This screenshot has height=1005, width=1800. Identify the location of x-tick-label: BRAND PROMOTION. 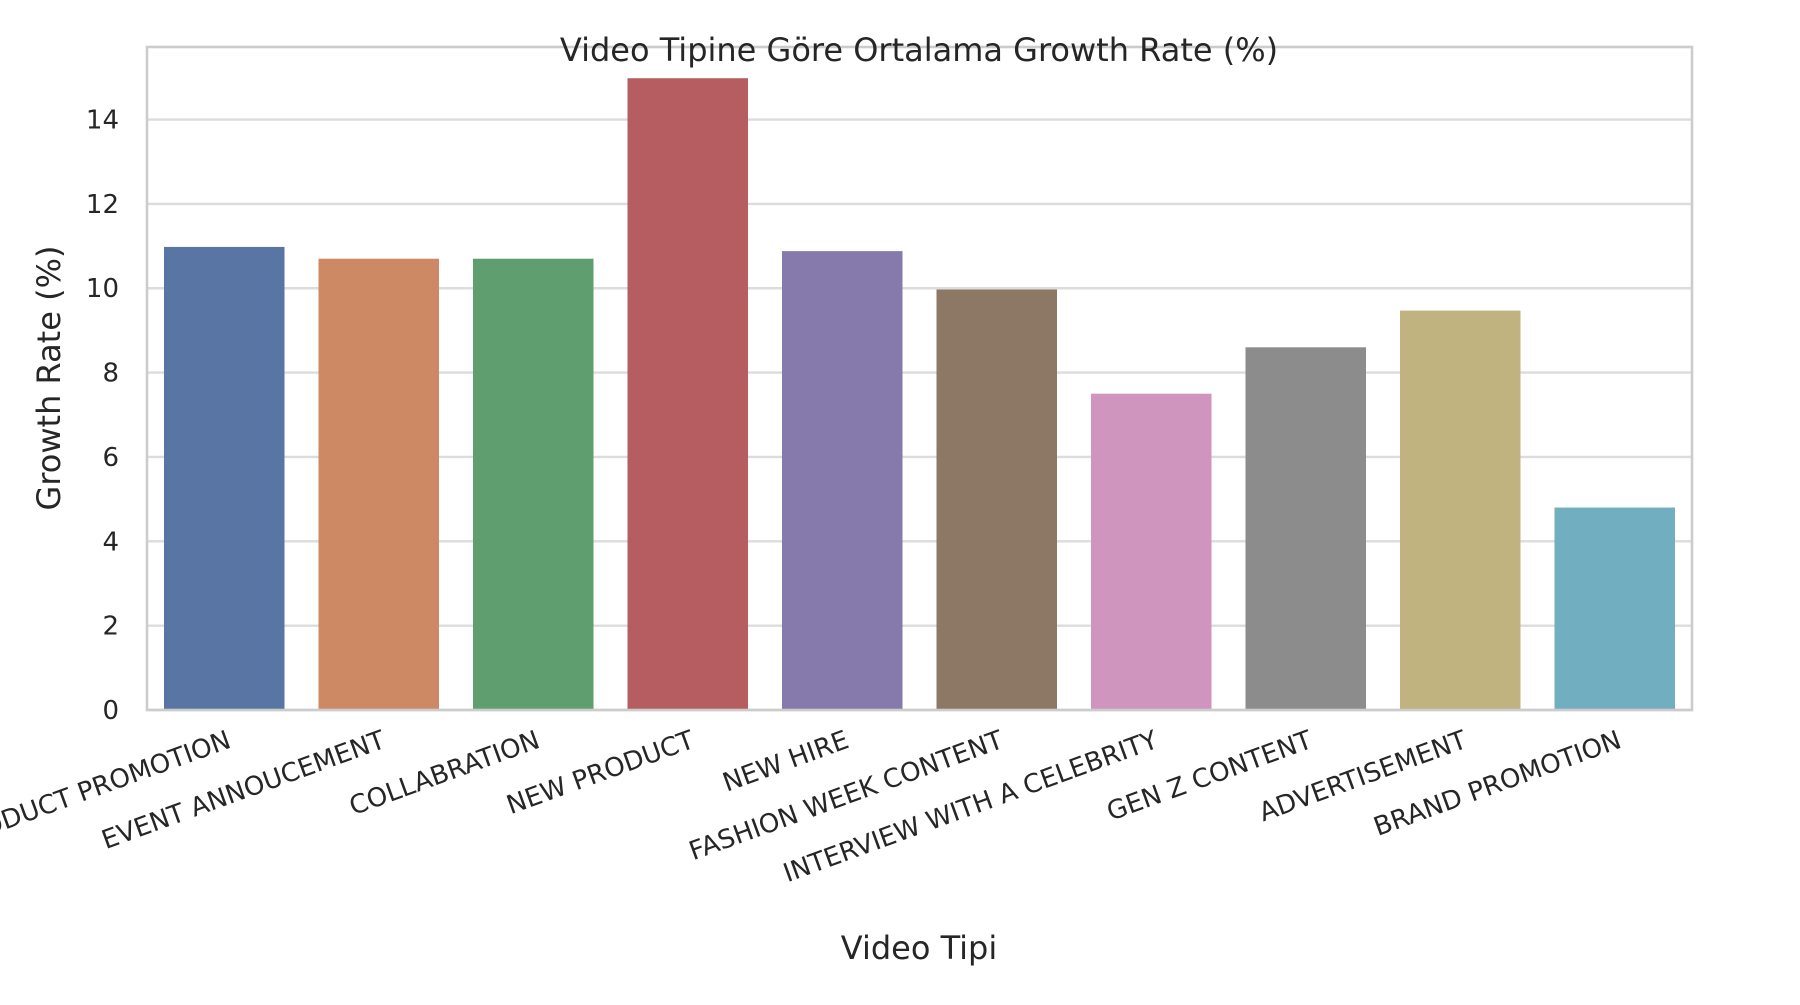
(1497, 783).